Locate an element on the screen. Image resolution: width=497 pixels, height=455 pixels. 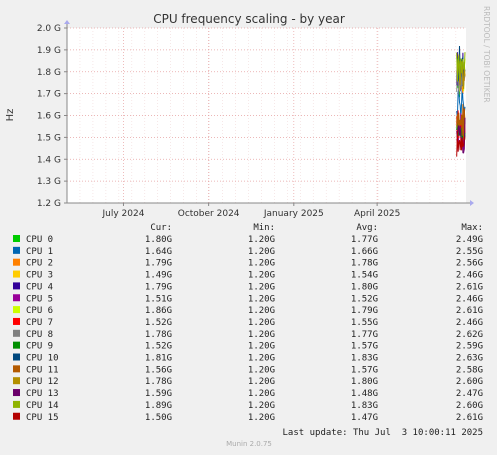
y-tick-label: 1.2 G is located at coordinates (49, 204).